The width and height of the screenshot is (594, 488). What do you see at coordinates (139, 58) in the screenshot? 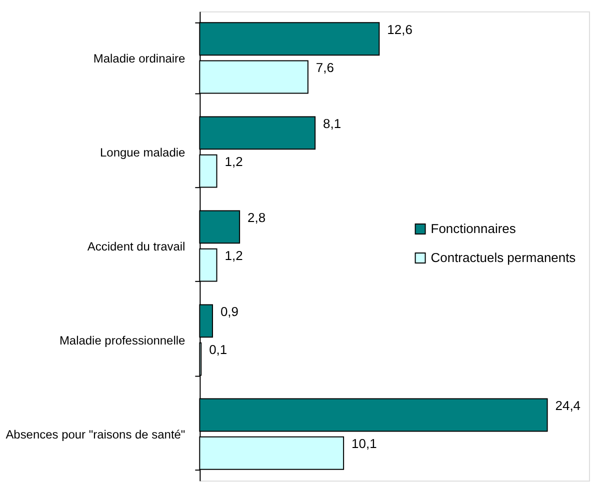
I see `y-tick-label: Maladie ordinaire` at bounding box center [139, 58].